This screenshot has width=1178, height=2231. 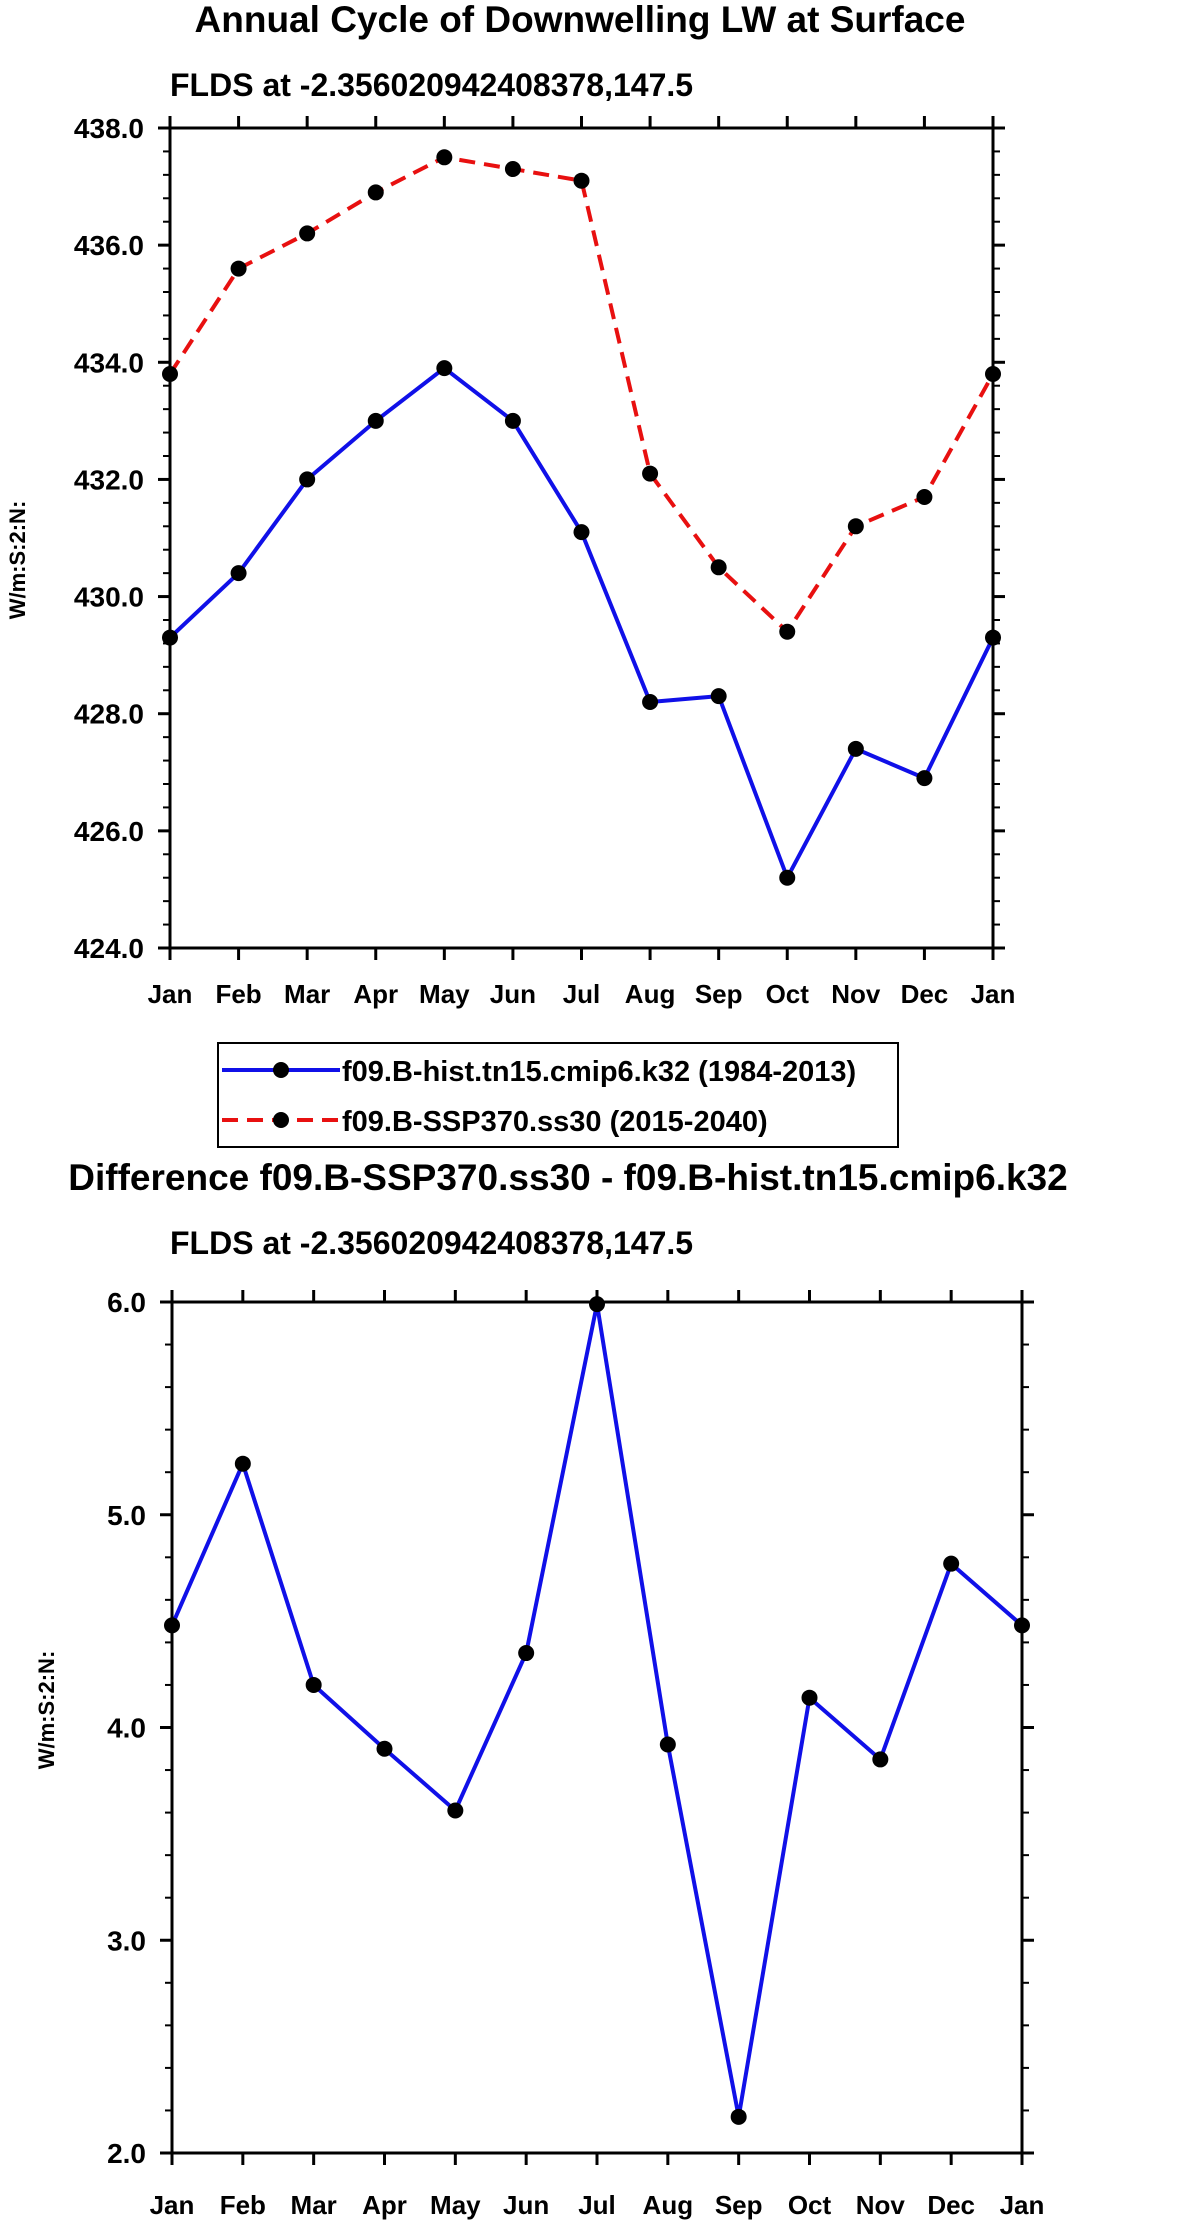 What do you see at coordinates (126, 2153) in the screenshot?
I see `y-tick-label: 2.0` at bounding box center [126, 2153].